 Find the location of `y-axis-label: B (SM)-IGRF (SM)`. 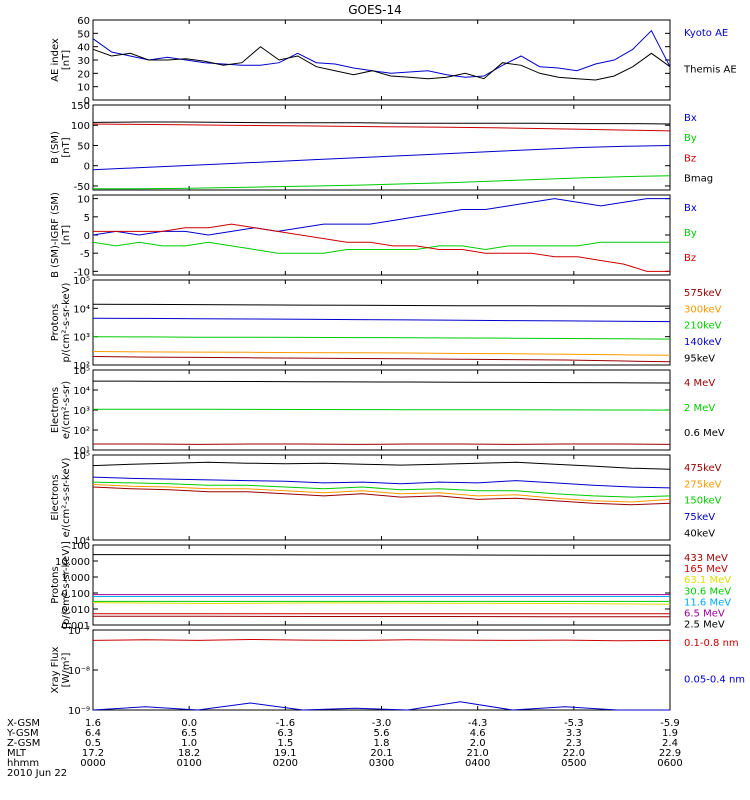

y-axis-label: B (SM)-IGRF (SM) is located at coordinates (55, 235).